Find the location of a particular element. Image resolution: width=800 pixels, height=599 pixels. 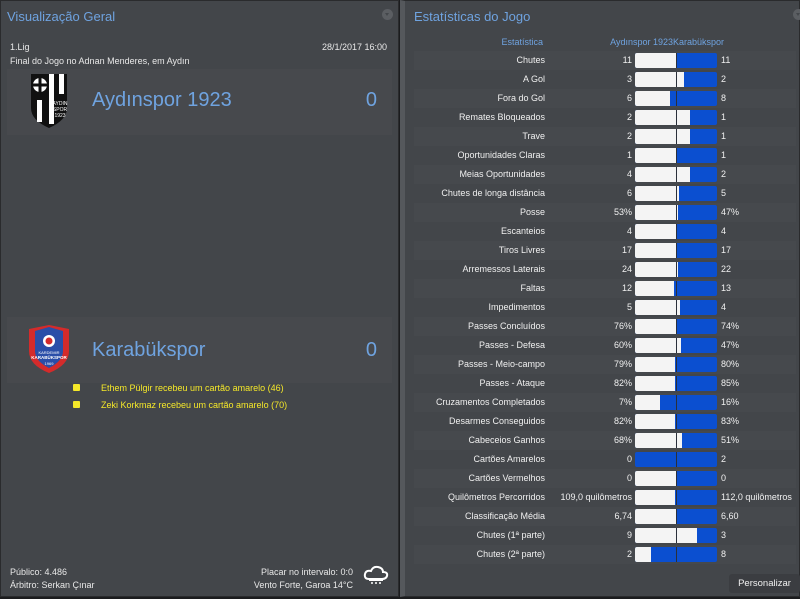

home-team-name: Aydınspor 1923 is located at coordinates (162, 100).